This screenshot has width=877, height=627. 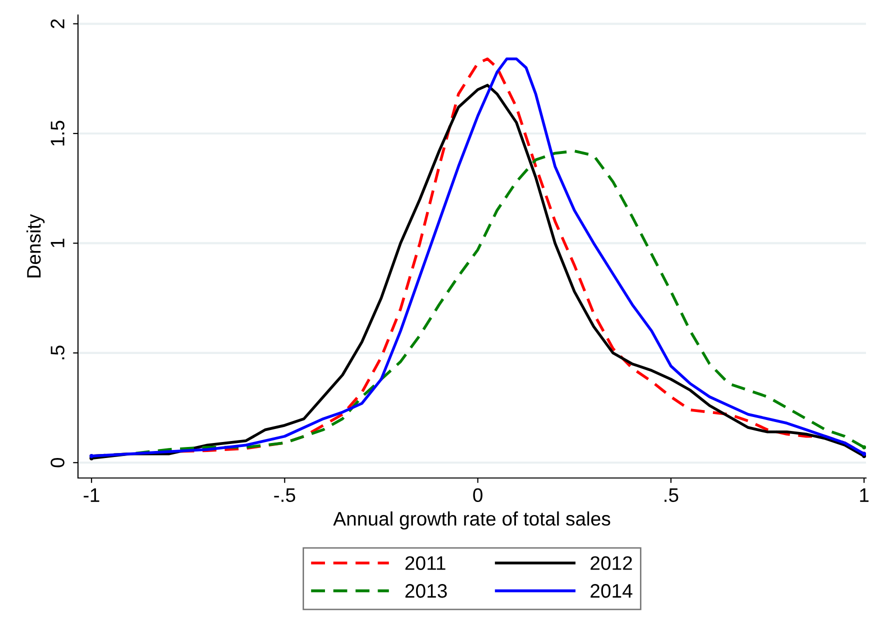 What do you see at coordinates (864, 495) in the screenshot?
I see `x-tick-label: 1` at bounding box center [864, 495].